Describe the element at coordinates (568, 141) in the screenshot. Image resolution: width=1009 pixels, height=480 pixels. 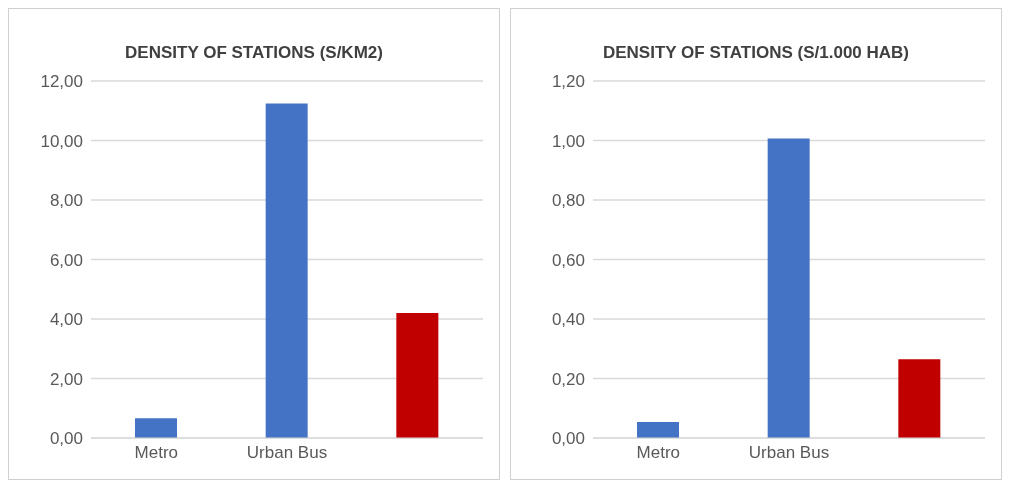
I see `y-tick-label: 1,00` at that location.